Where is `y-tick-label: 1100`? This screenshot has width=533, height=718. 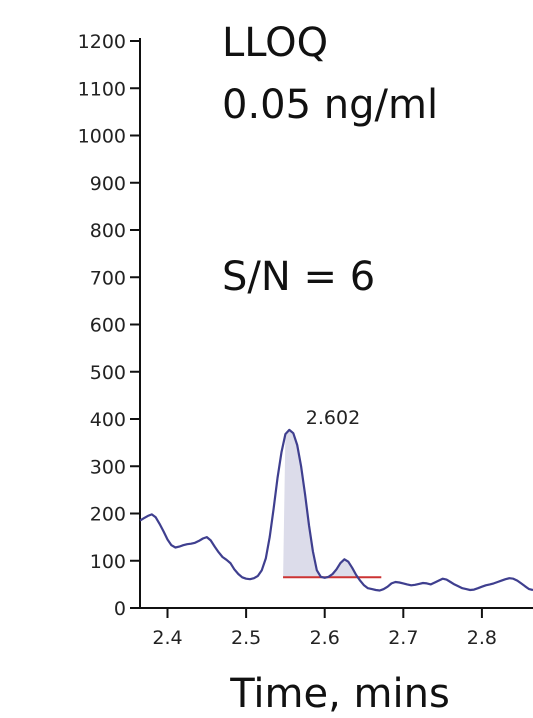 y-tick-label: 1100 is located at coordinates (102, 89).